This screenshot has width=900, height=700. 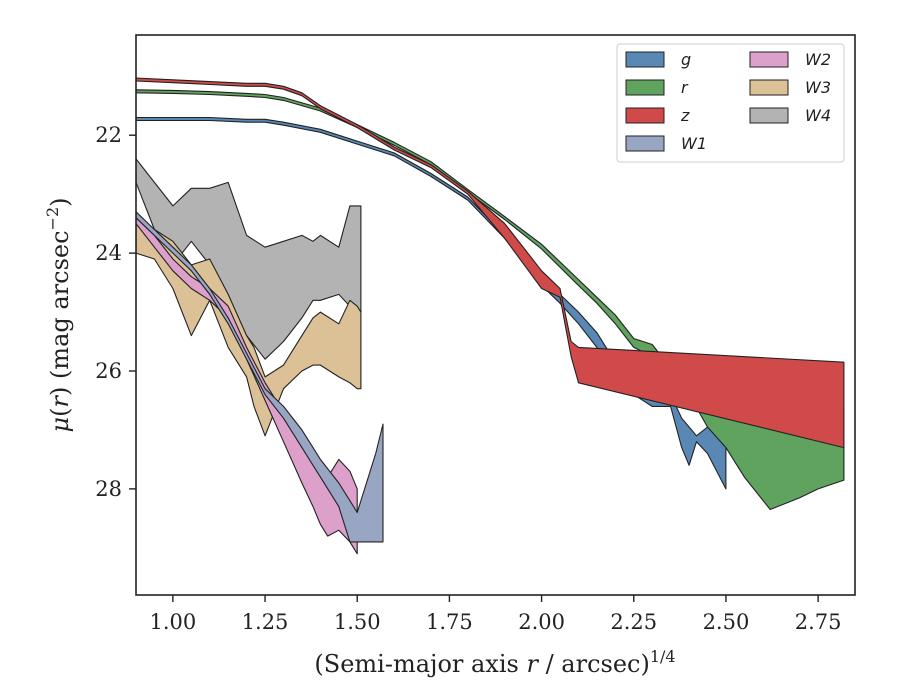 I want to click on y-tick-label: 22, so click(x=108, y=135).